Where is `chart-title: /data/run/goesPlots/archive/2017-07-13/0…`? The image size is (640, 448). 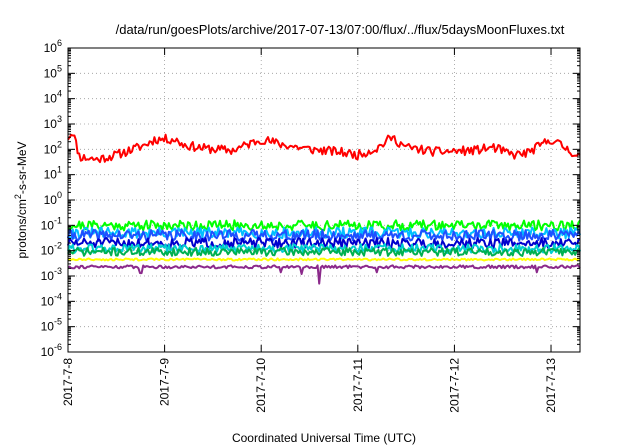
chart-title: /data/run/goesPlots/archive/2017-07-13/0… is located at coordinates (340, 29).